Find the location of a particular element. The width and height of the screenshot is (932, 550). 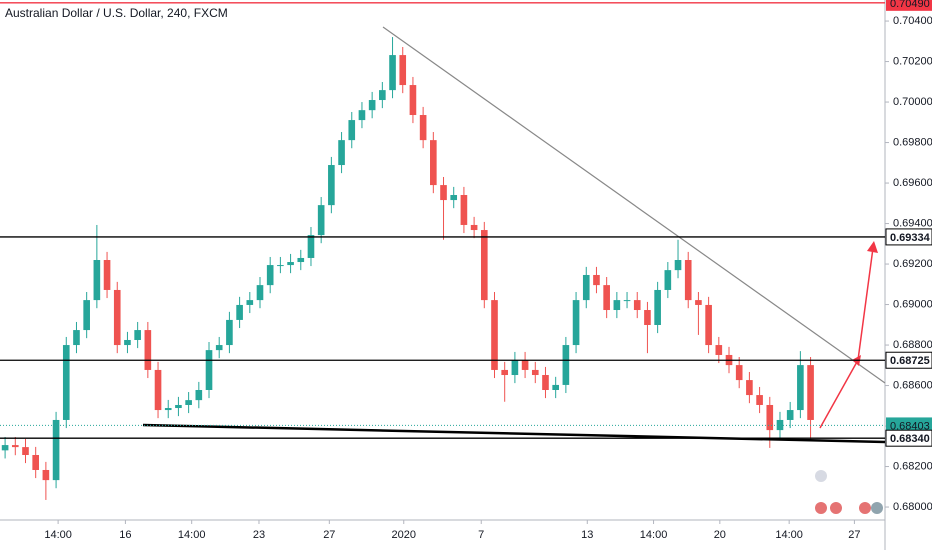

arrow-head is located at coordinates (872, 247).